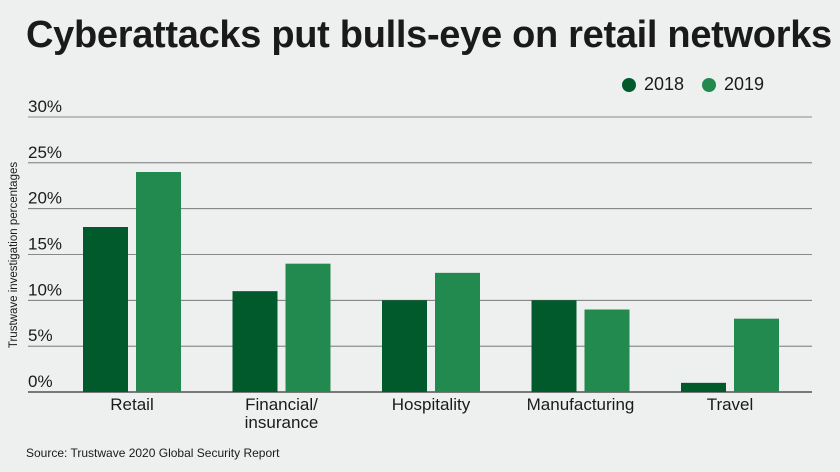 Image resolution: width=840 pixels, height=472 pixels. What do you see at coordinates (744, 84) in the screenshot?
I see `legend-label-2019: 2019` at bounding box center [744, 84].